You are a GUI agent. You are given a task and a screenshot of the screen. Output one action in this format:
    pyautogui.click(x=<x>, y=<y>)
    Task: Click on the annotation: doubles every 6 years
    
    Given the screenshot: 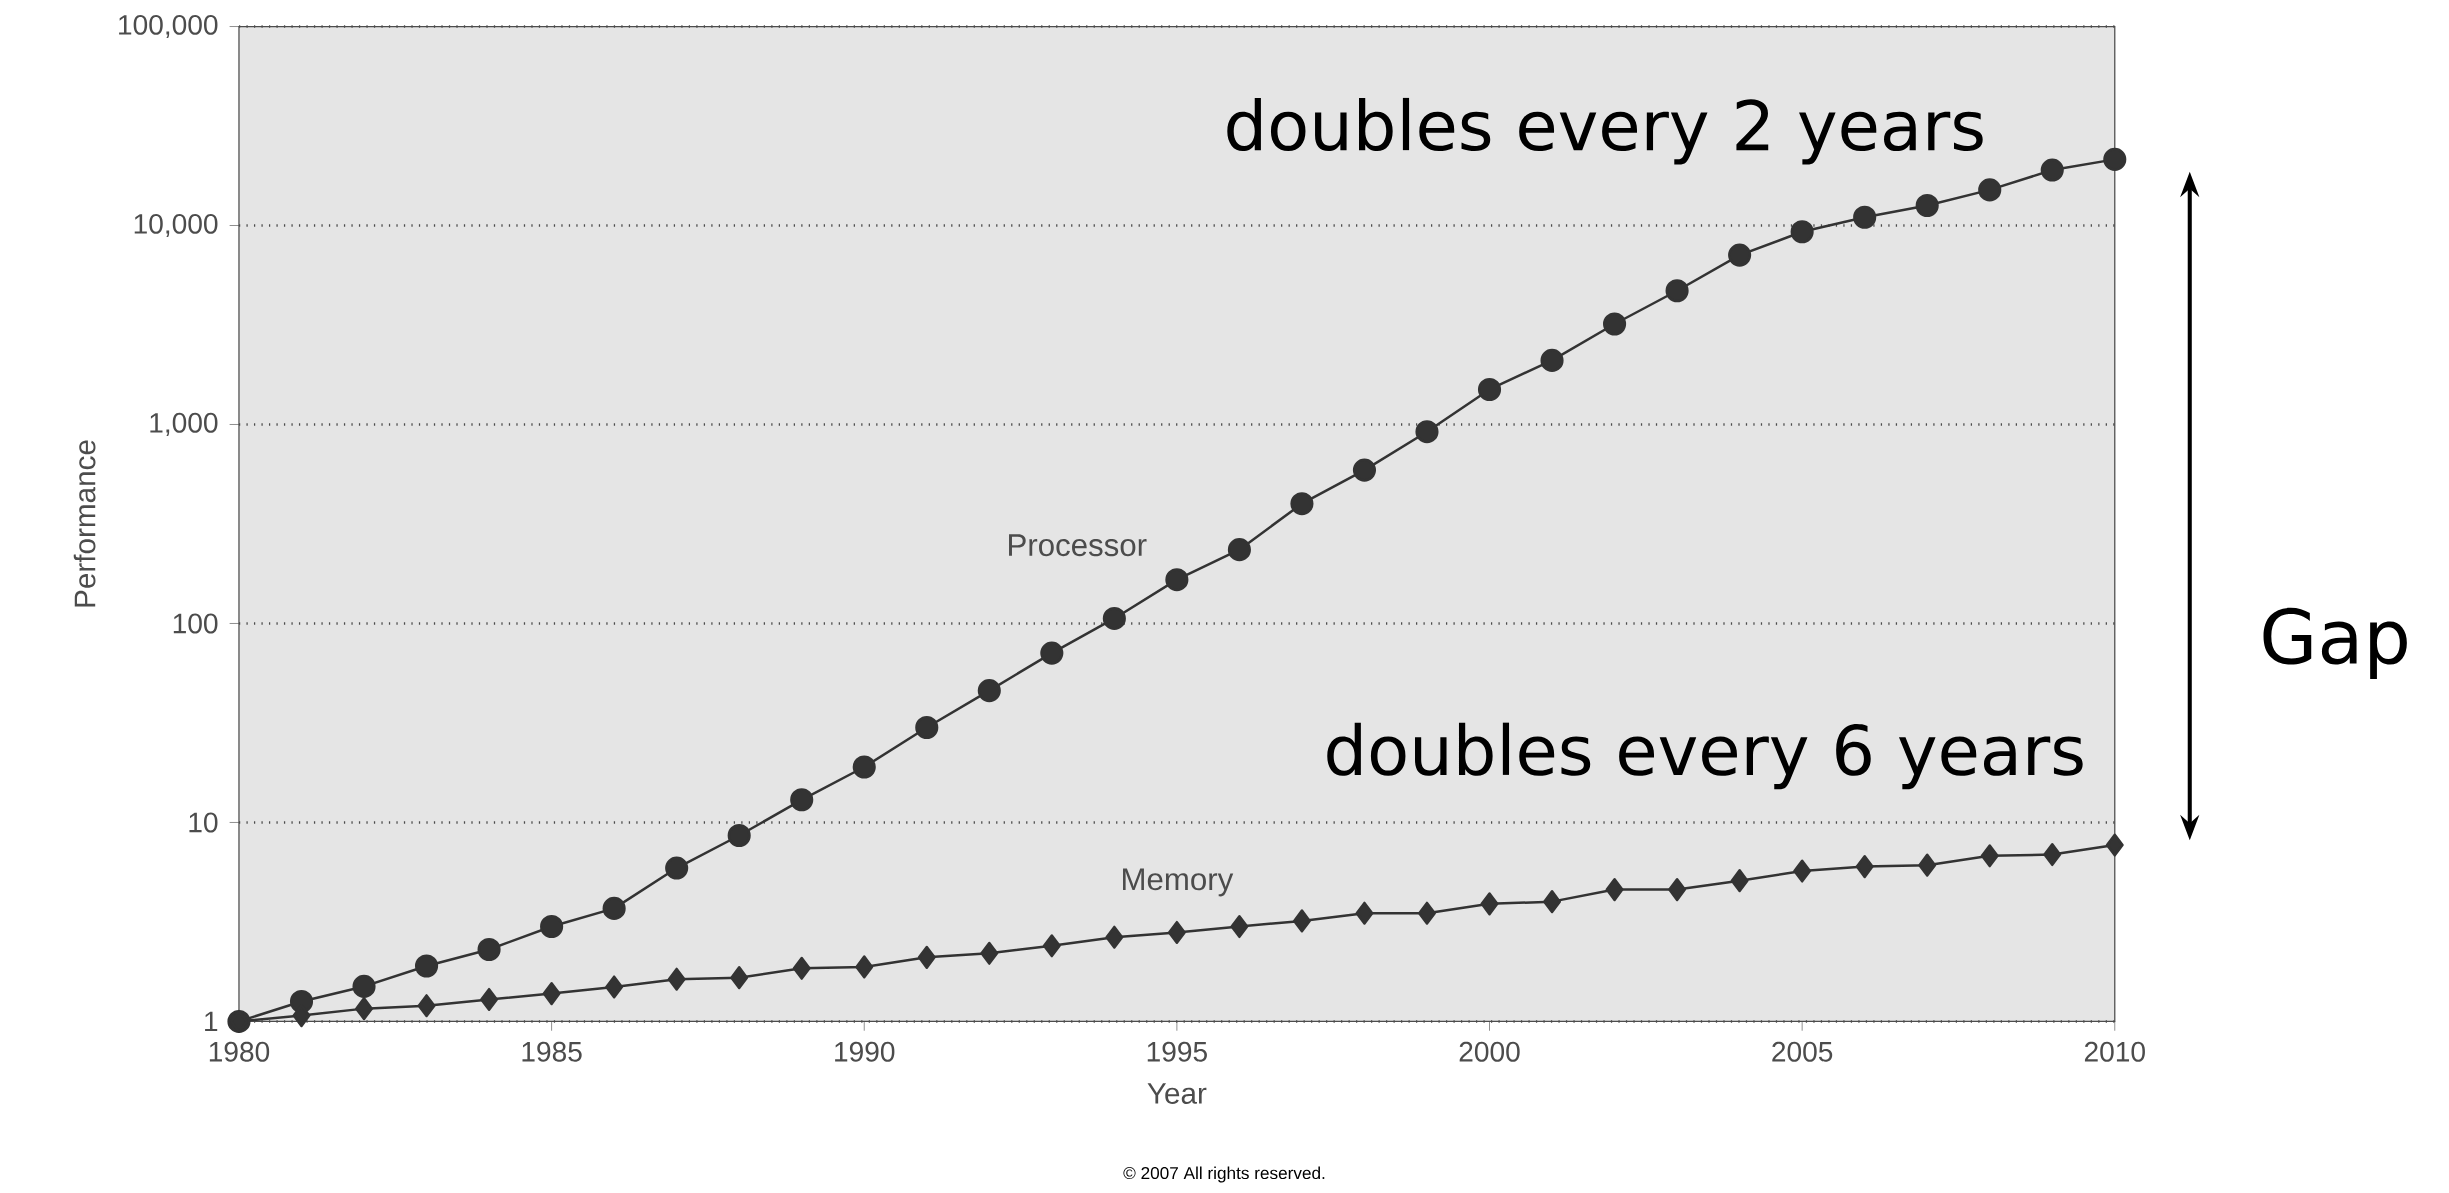 What is the action you would take?
    pyautogui.click(x=1705, y=756)
    